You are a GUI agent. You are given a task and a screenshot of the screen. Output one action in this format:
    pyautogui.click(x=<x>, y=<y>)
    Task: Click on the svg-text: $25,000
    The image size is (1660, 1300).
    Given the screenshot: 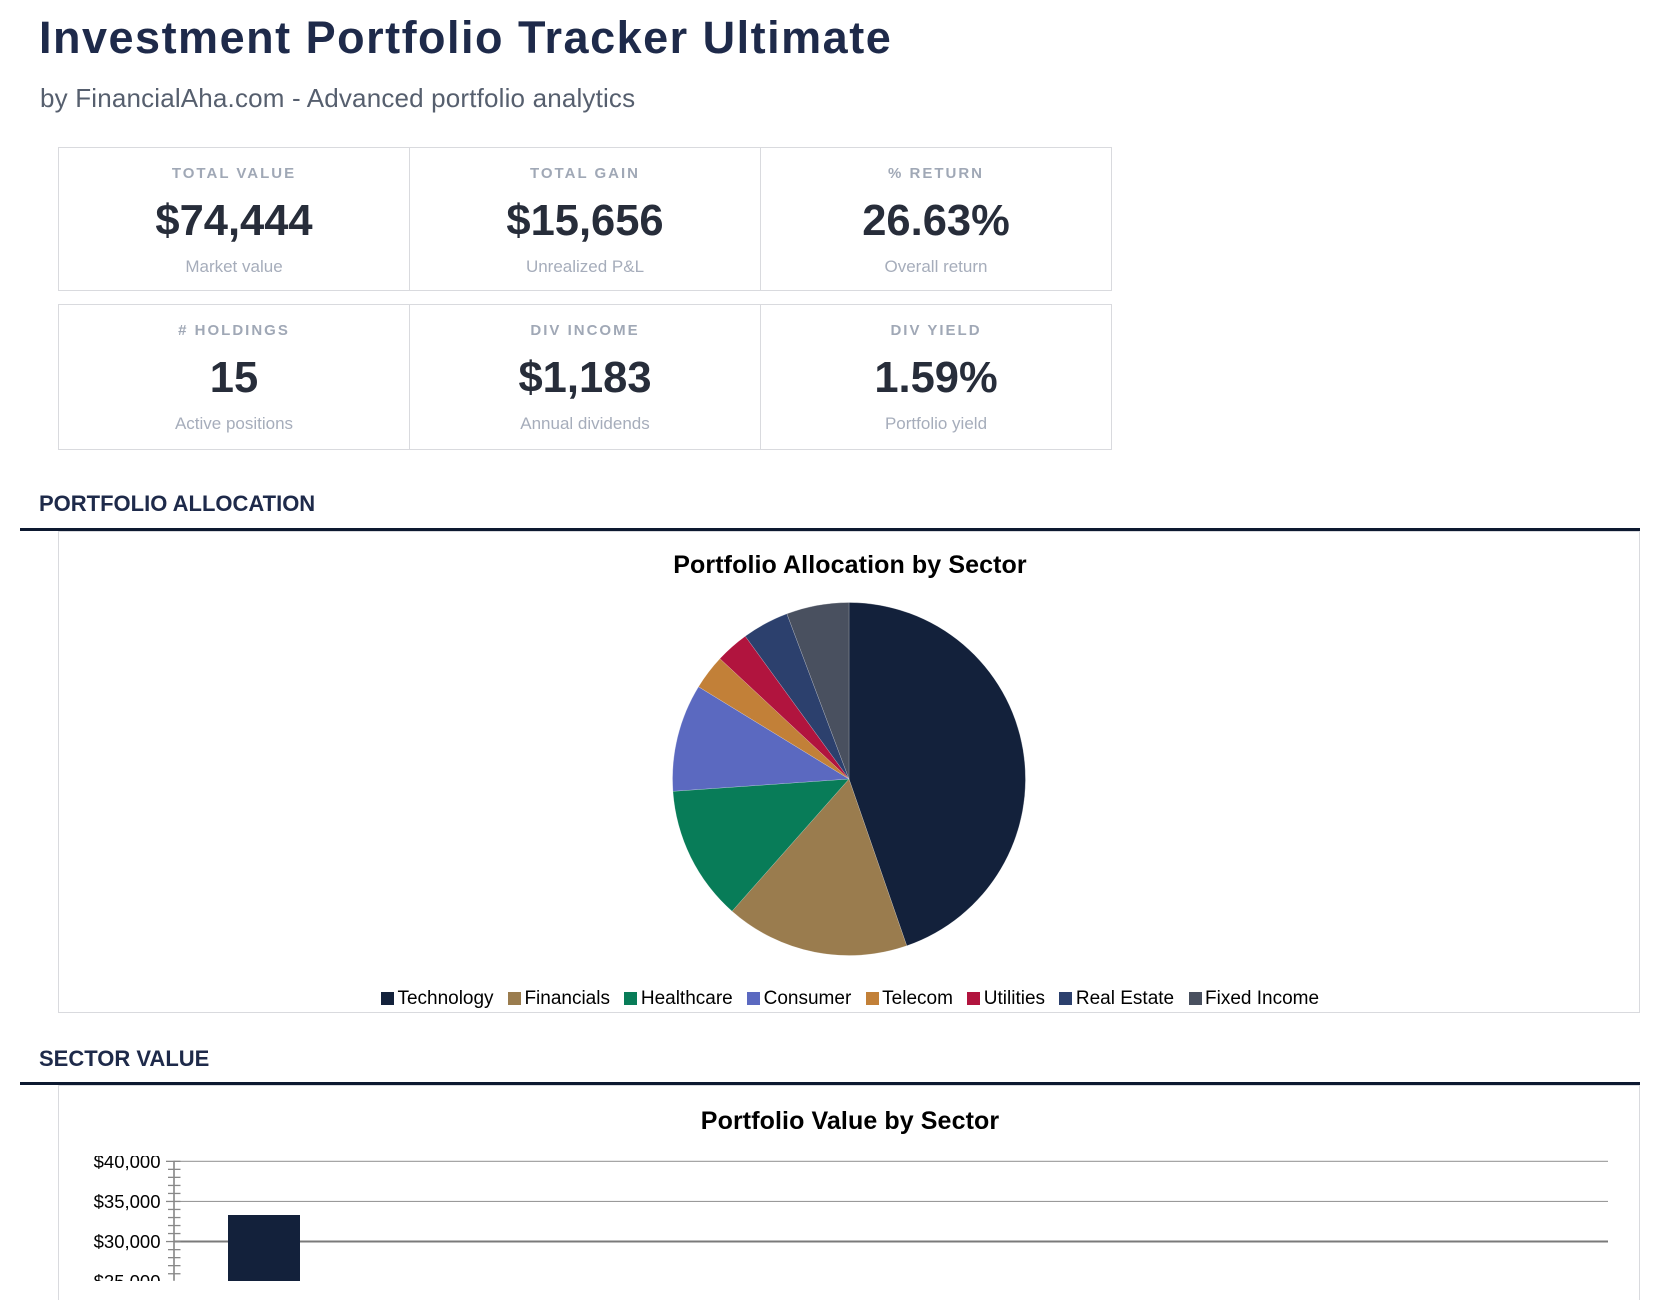 What is the action you would take?
    pyautogui.click(x=127, y=1275)
    